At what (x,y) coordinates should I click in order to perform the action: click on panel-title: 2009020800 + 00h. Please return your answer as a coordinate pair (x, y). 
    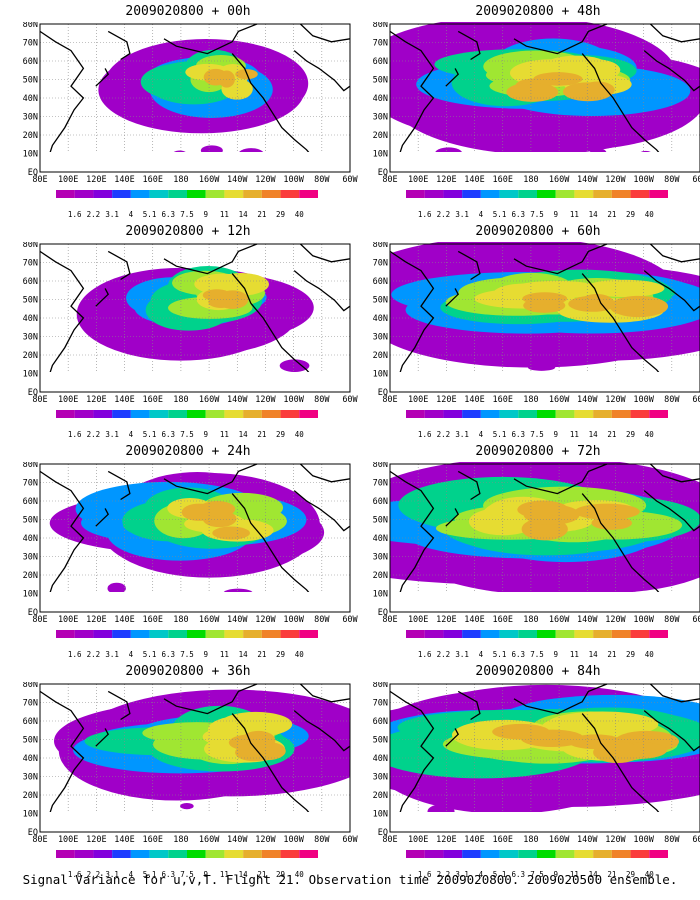
    Looking at the image, I should click on (188, 11).